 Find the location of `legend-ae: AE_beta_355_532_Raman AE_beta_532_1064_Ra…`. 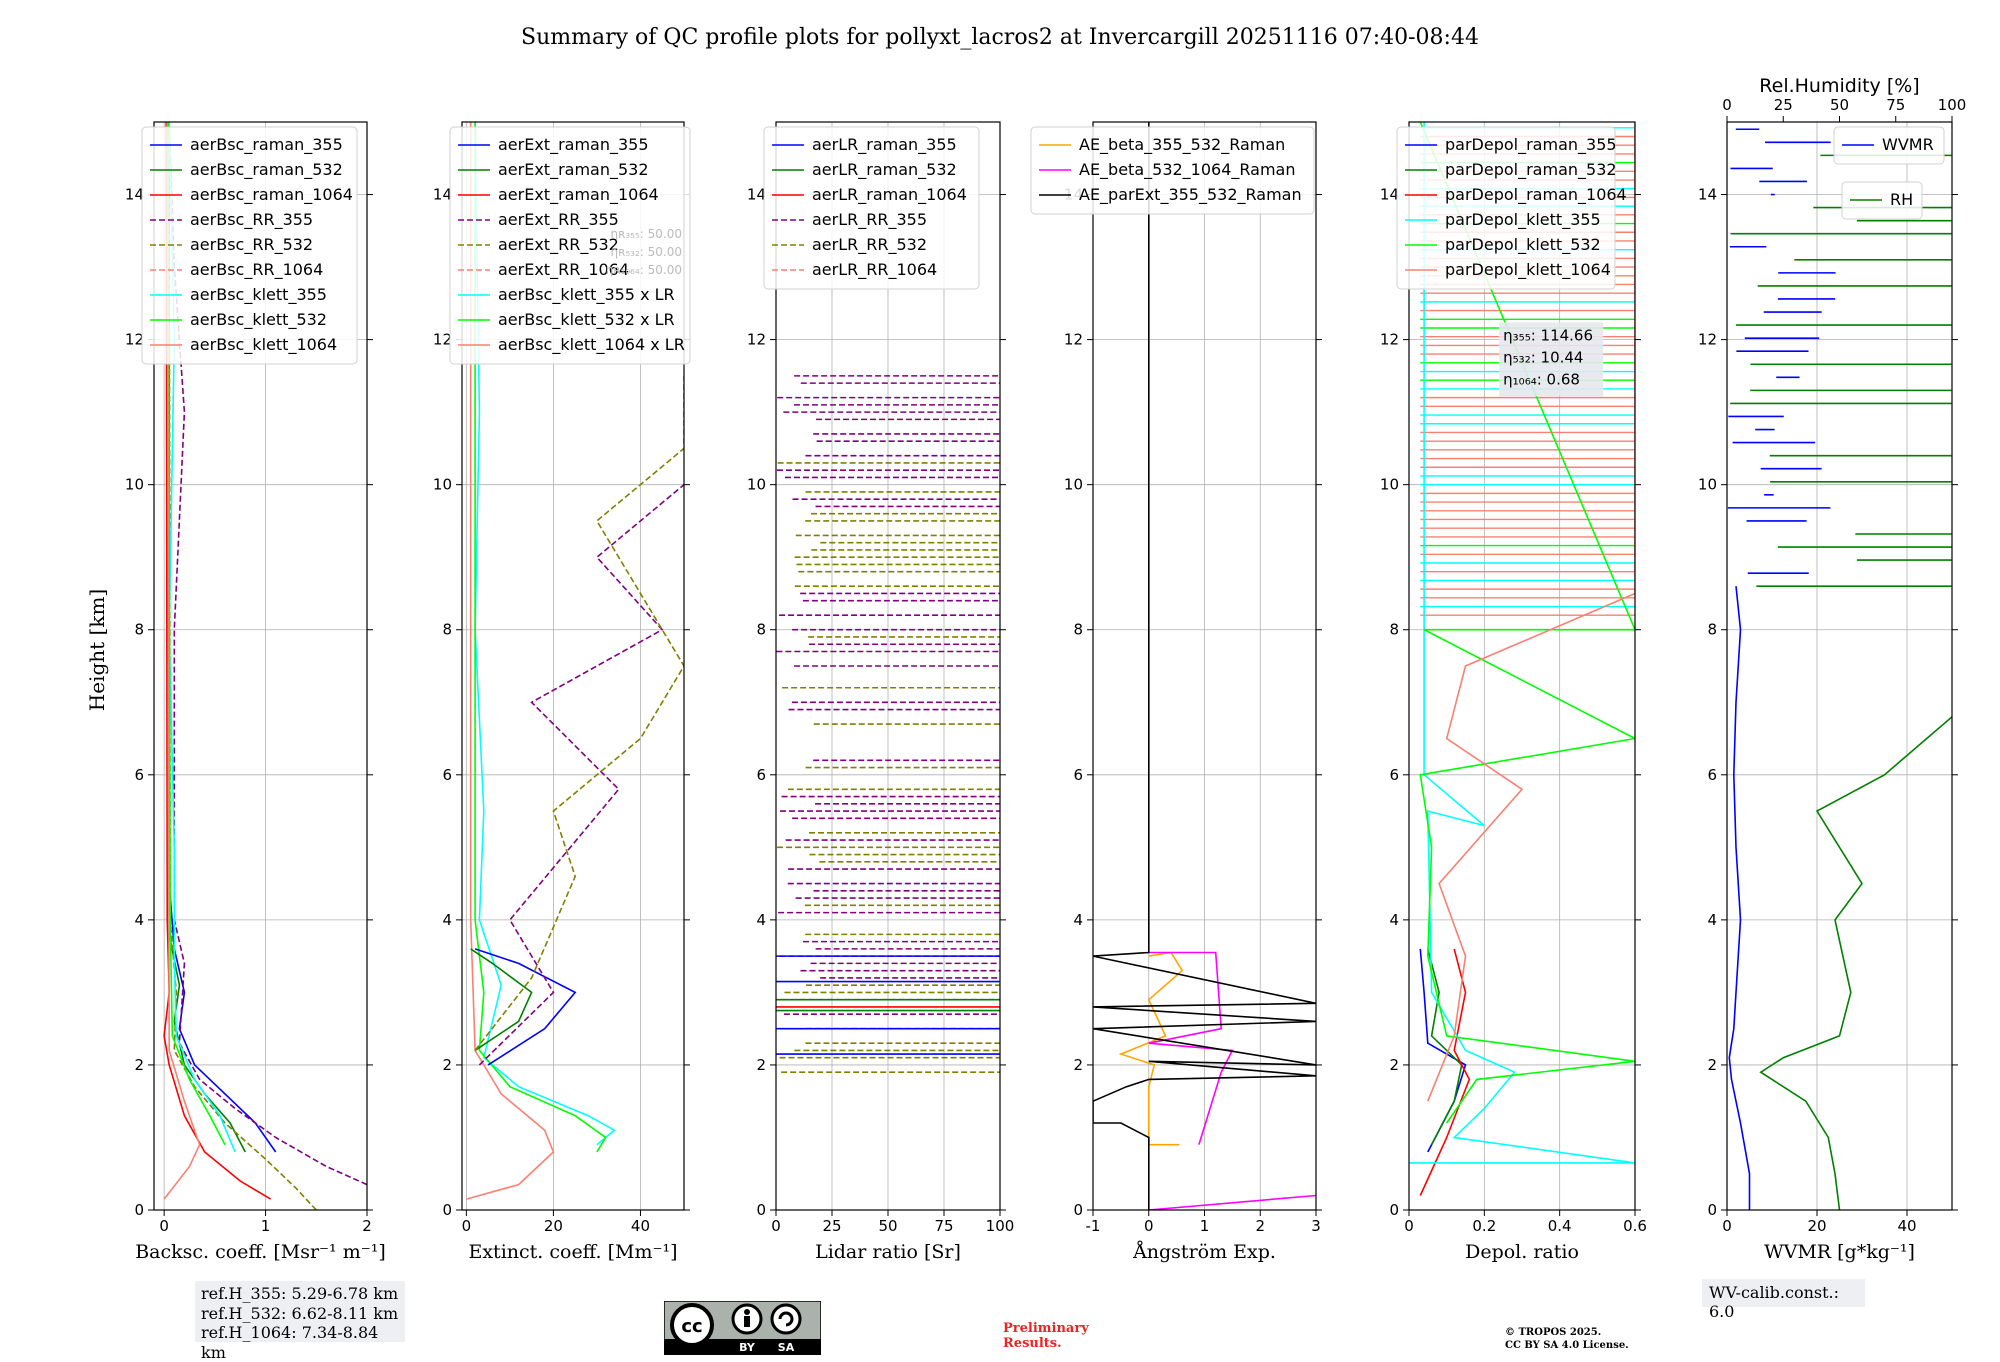

legend-ae: AE_beta_355_532_Raman AE_beta_532_1064_Ra… is located at coordinates (1172, 170).